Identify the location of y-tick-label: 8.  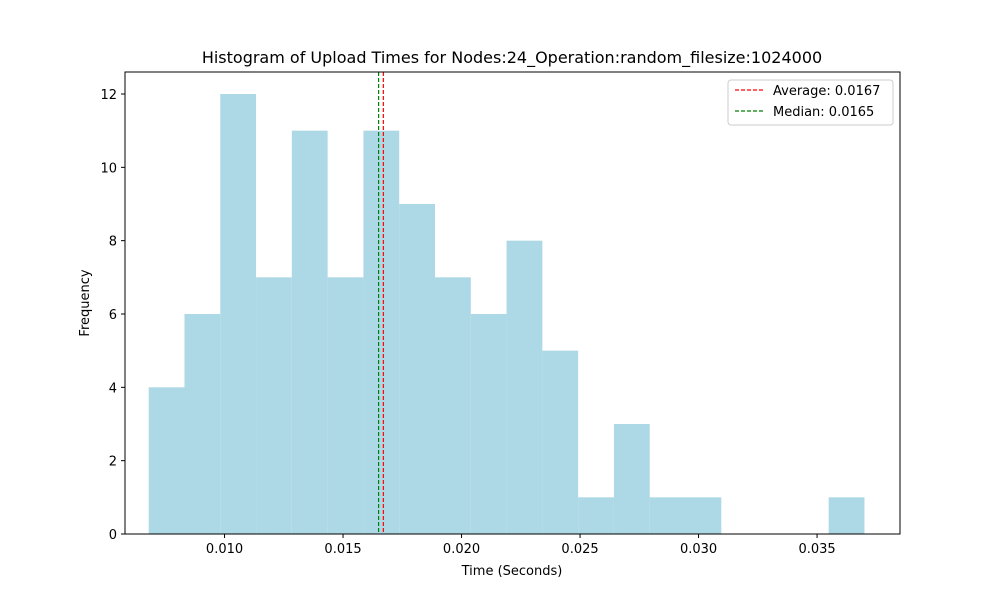
(113, 242).